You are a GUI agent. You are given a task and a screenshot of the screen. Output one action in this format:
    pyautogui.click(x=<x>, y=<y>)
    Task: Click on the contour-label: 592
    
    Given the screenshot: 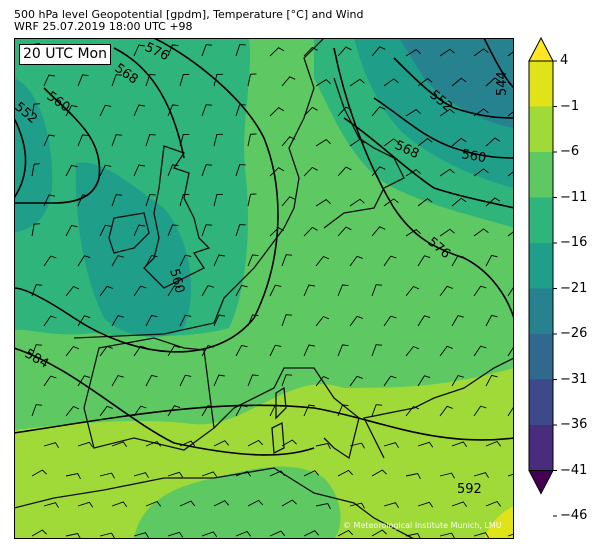 What is the action you would take?
    pyautogui.click(x=469, y=489)
    